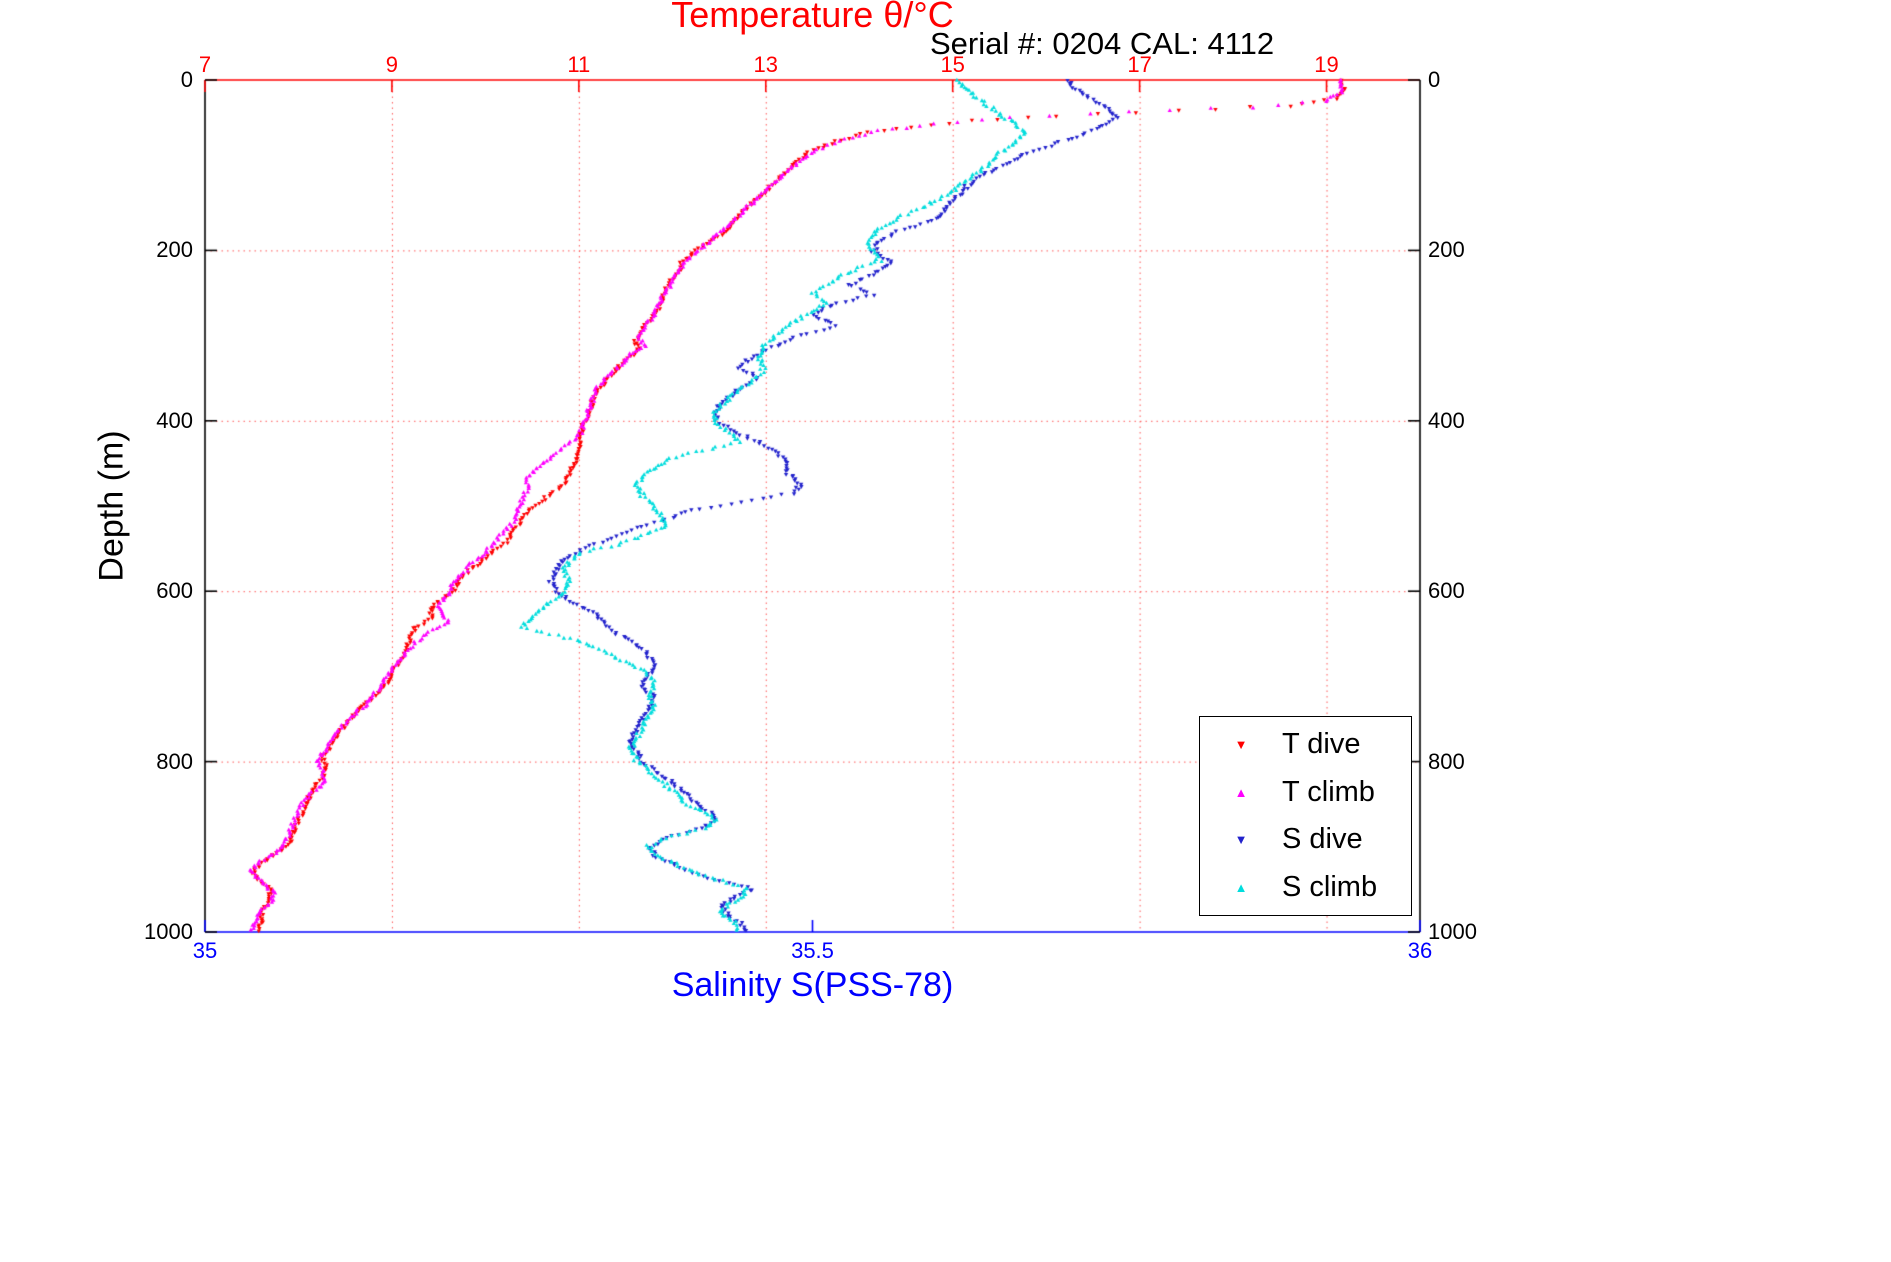 This screenshot has height=1262, width=1891. Describe the element at coordinates (1321, 744) in the screenshot. I see `legend-label: T dive` at that location.